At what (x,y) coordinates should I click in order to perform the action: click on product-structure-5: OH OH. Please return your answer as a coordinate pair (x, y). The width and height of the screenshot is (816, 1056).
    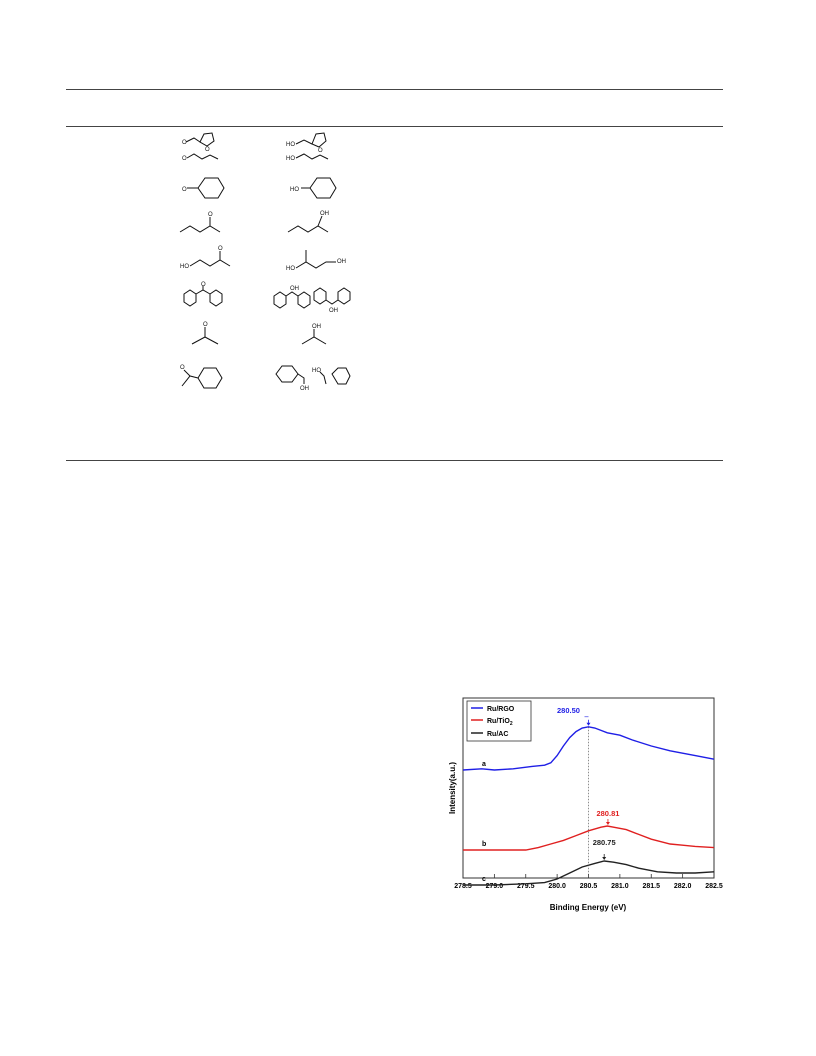
    Looking at the image, I should click on (312, 300).